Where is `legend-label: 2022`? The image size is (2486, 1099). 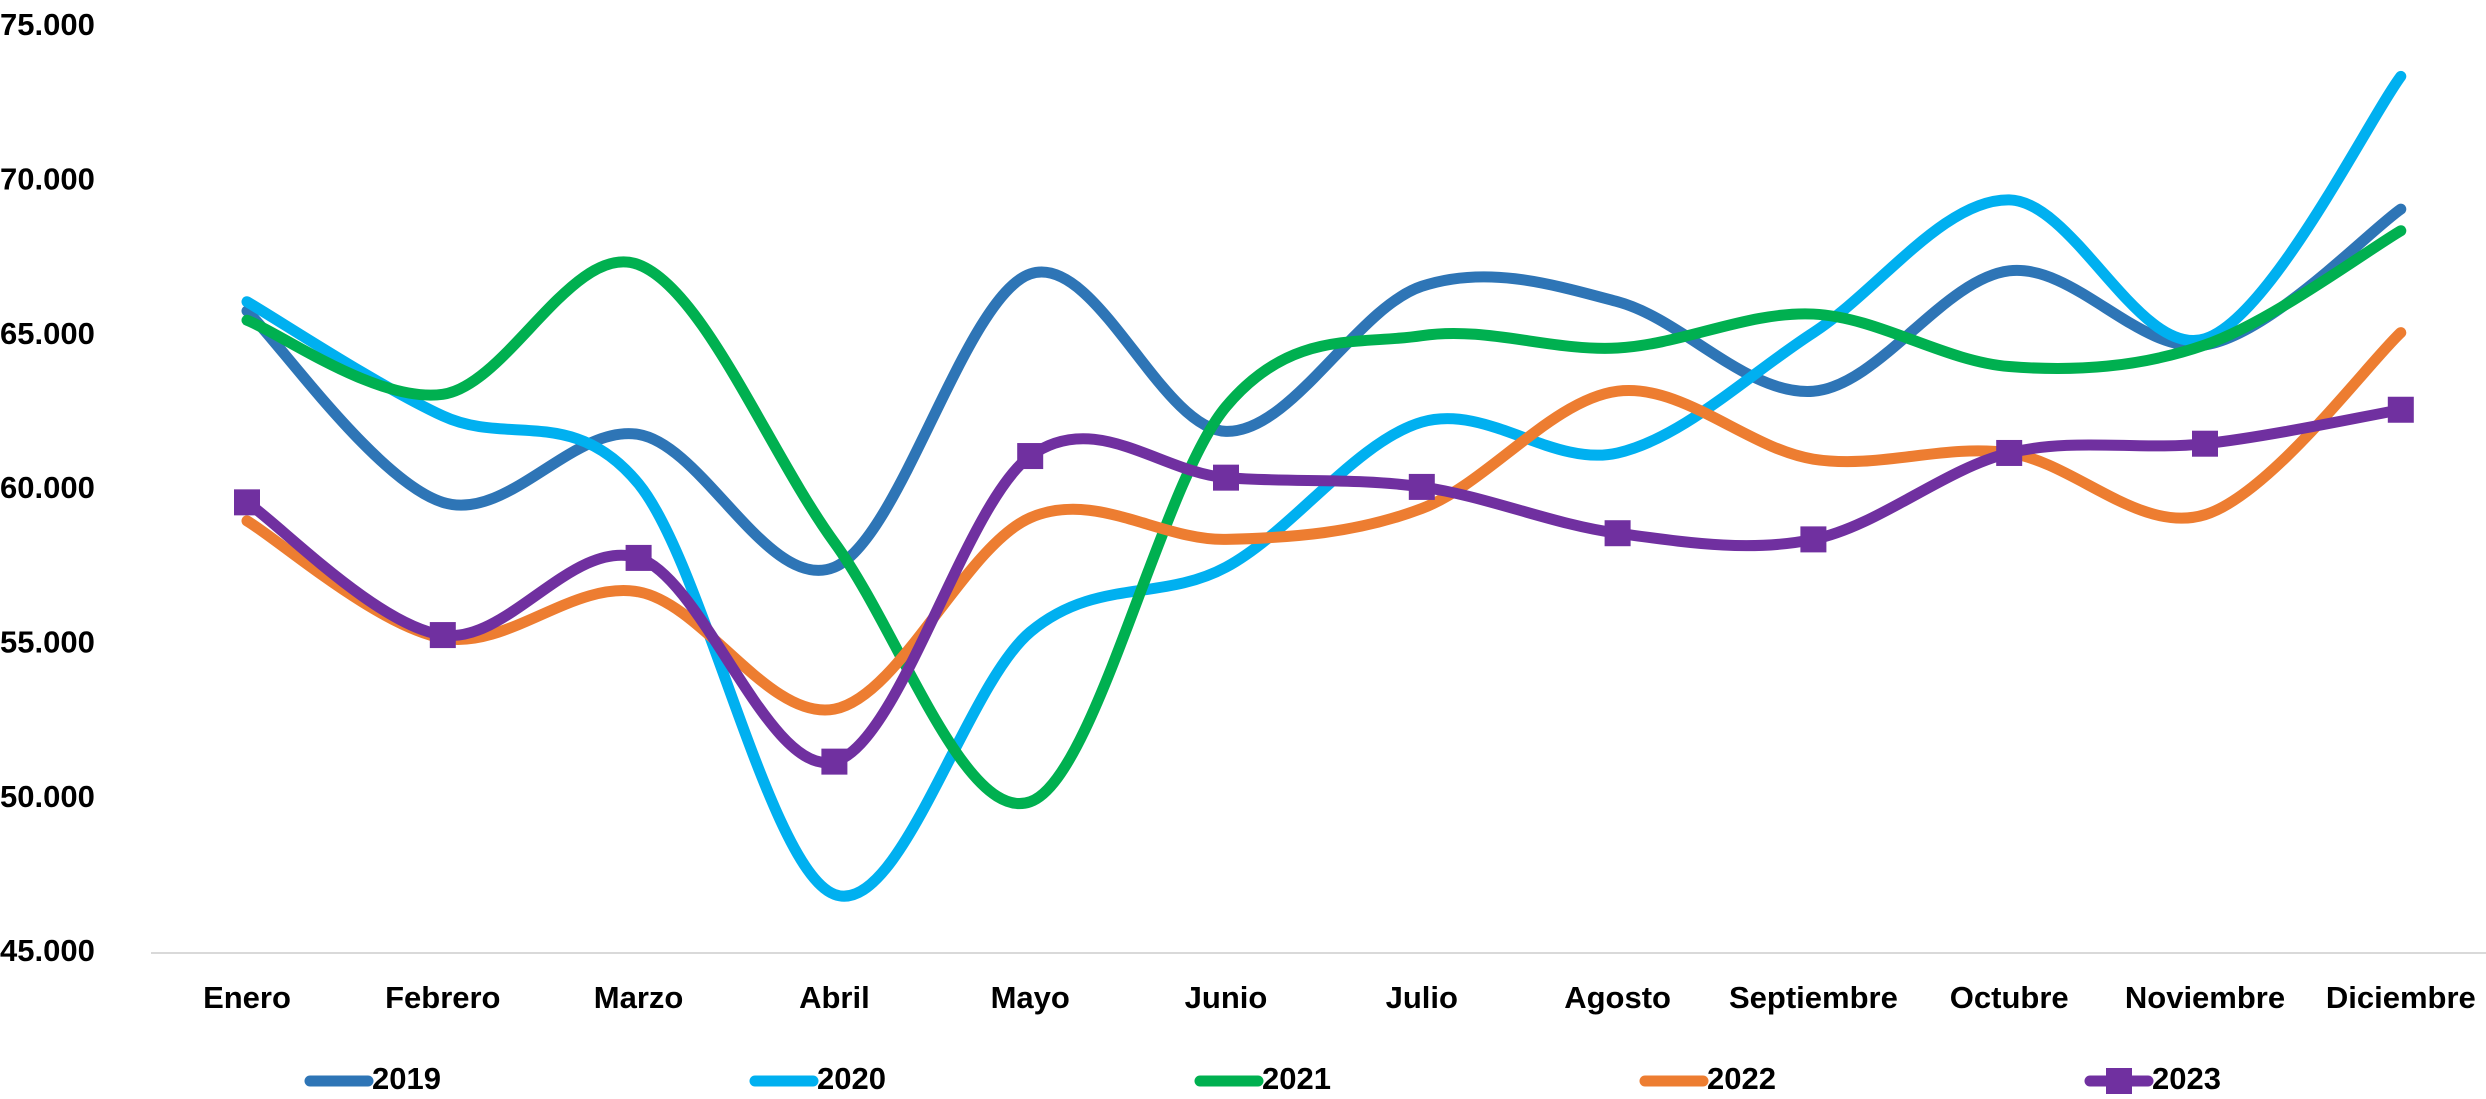
legend-label: 2022 is located at coordinates (1741, 1078).